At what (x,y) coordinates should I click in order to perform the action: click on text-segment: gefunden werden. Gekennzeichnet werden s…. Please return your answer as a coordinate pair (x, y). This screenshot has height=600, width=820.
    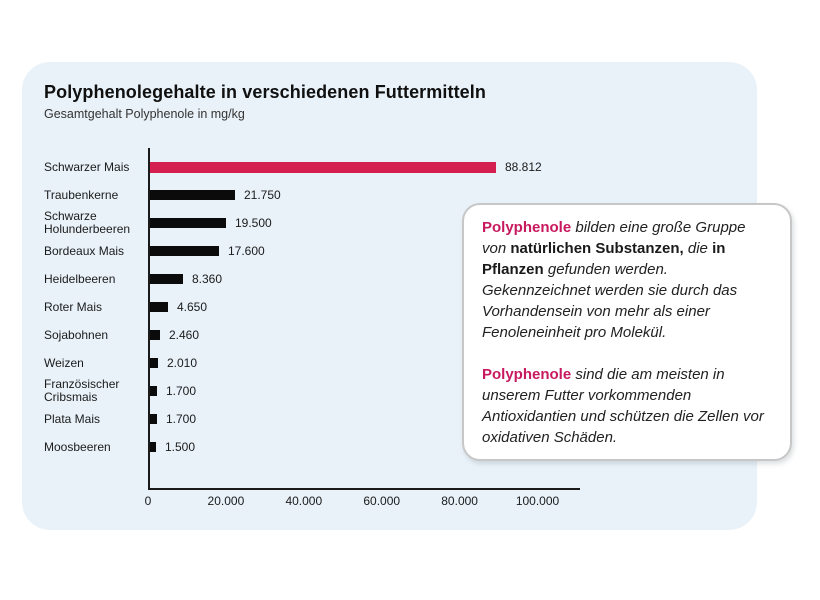
    Looking at the image, I should click on (610, 301).